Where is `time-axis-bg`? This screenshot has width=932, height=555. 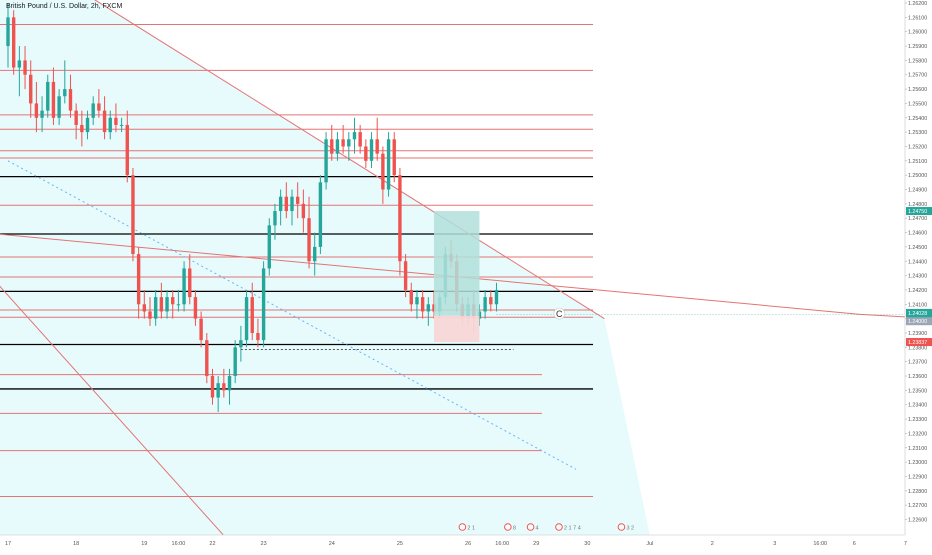
time-axis-bg is located at coordinates (466, 542).